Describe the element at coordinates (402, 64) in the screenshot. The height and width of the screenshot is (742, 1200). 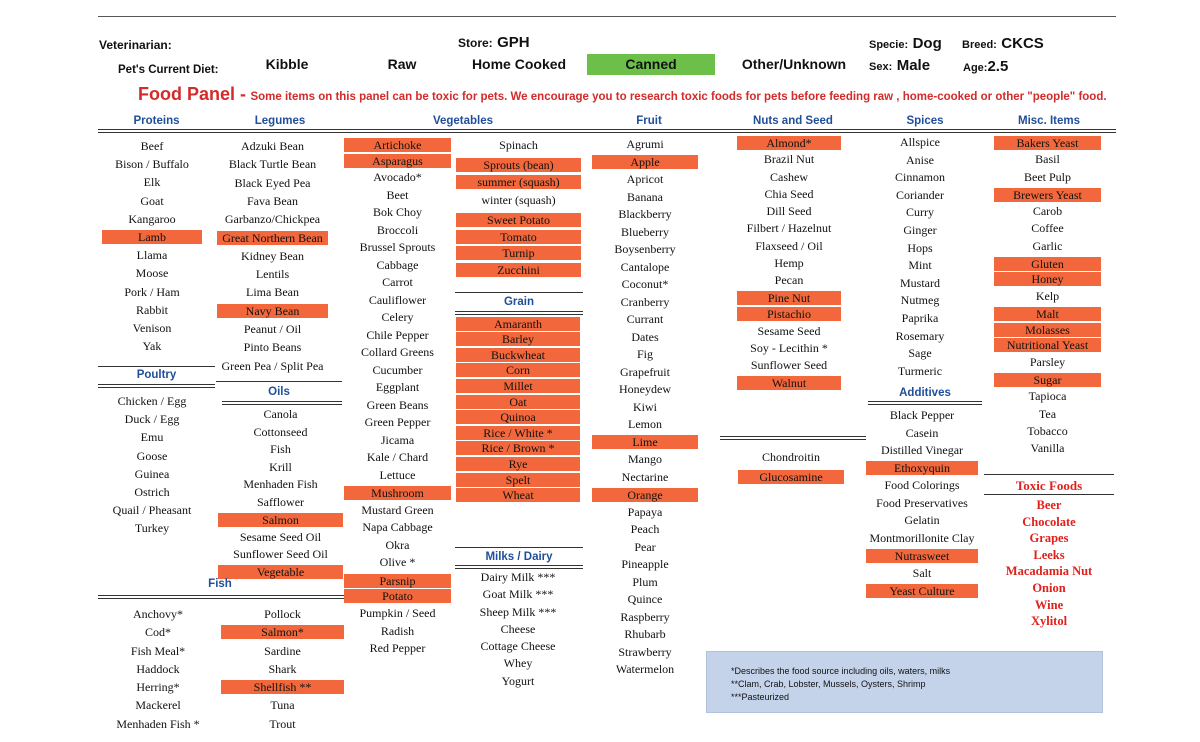
I see `diet-option-raw: Raw` at that location.